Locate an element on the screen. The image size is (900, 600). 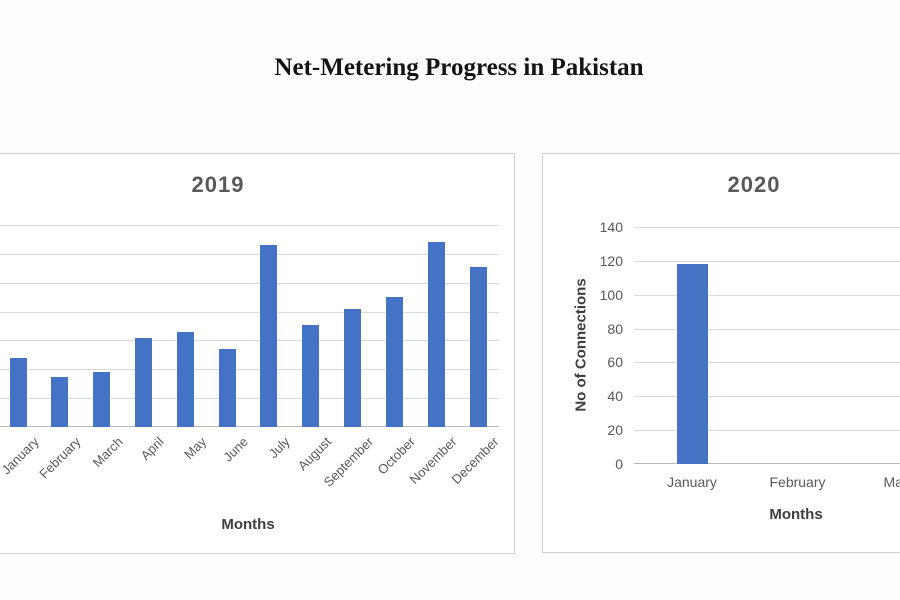
bar-november-2019 is located at coordinates (436, 334).